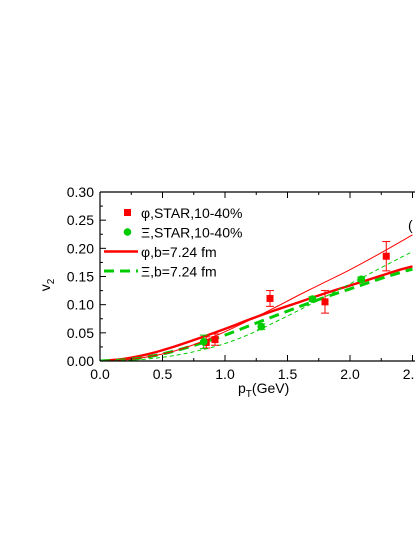 This screenshot has height=537, width=415. I want to click on points-layer, so click(295, 295).